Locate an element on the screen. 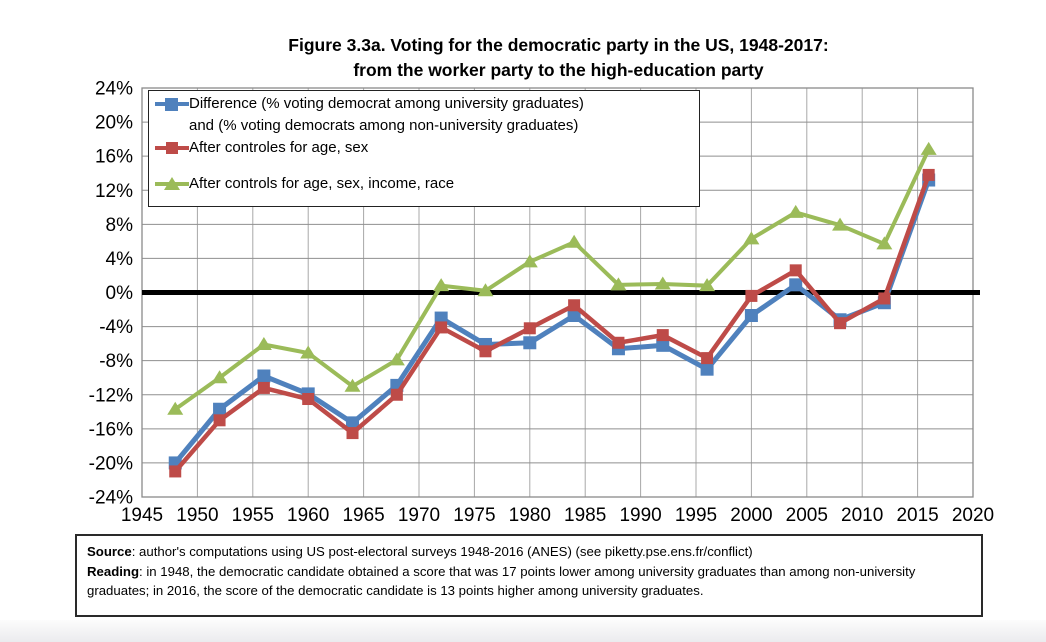 Image resolution: width=1046 pixels, height=642 pixels. y-tick-label: 8% is located at coordinates (120, 225).